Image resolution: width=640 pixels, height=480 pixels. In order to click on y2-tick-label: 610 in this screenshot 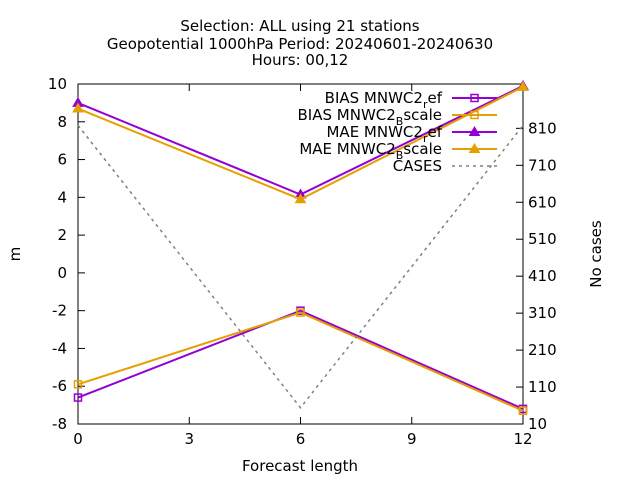, I will do `click(542, 202)`.